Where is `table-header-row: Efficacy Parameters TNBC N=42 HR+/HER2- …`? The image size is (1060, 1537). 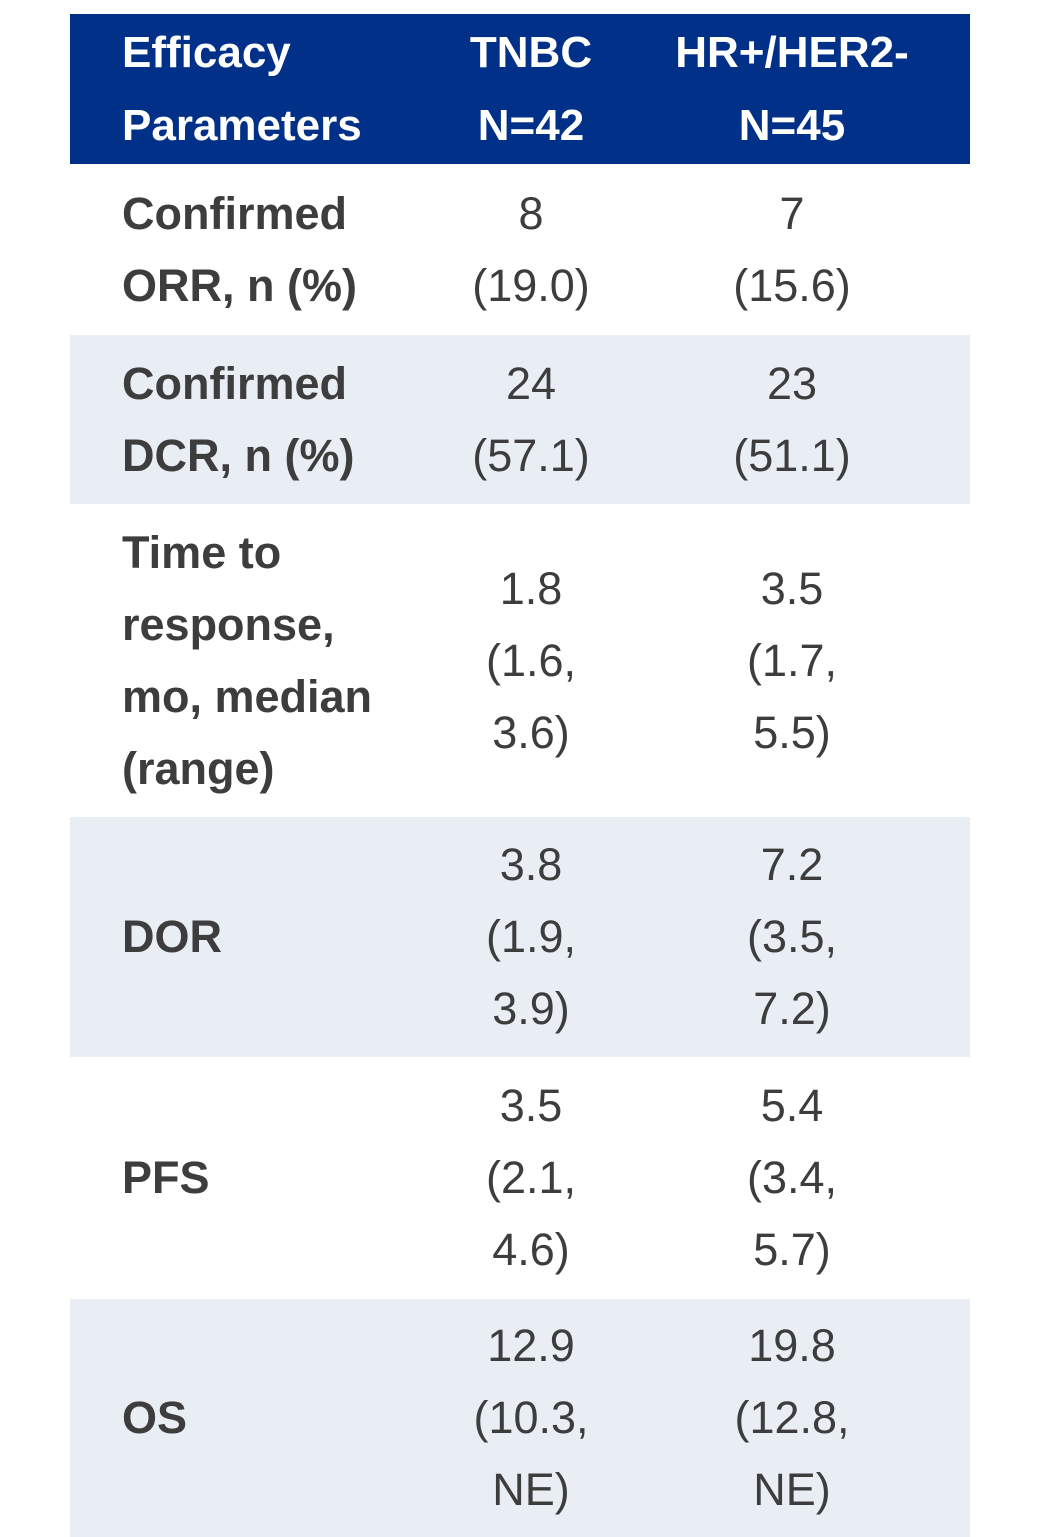
table-header-row: Efficacy Parameters TNBC N=42 HR+/HER2- … is located at coordinates (520, 89).